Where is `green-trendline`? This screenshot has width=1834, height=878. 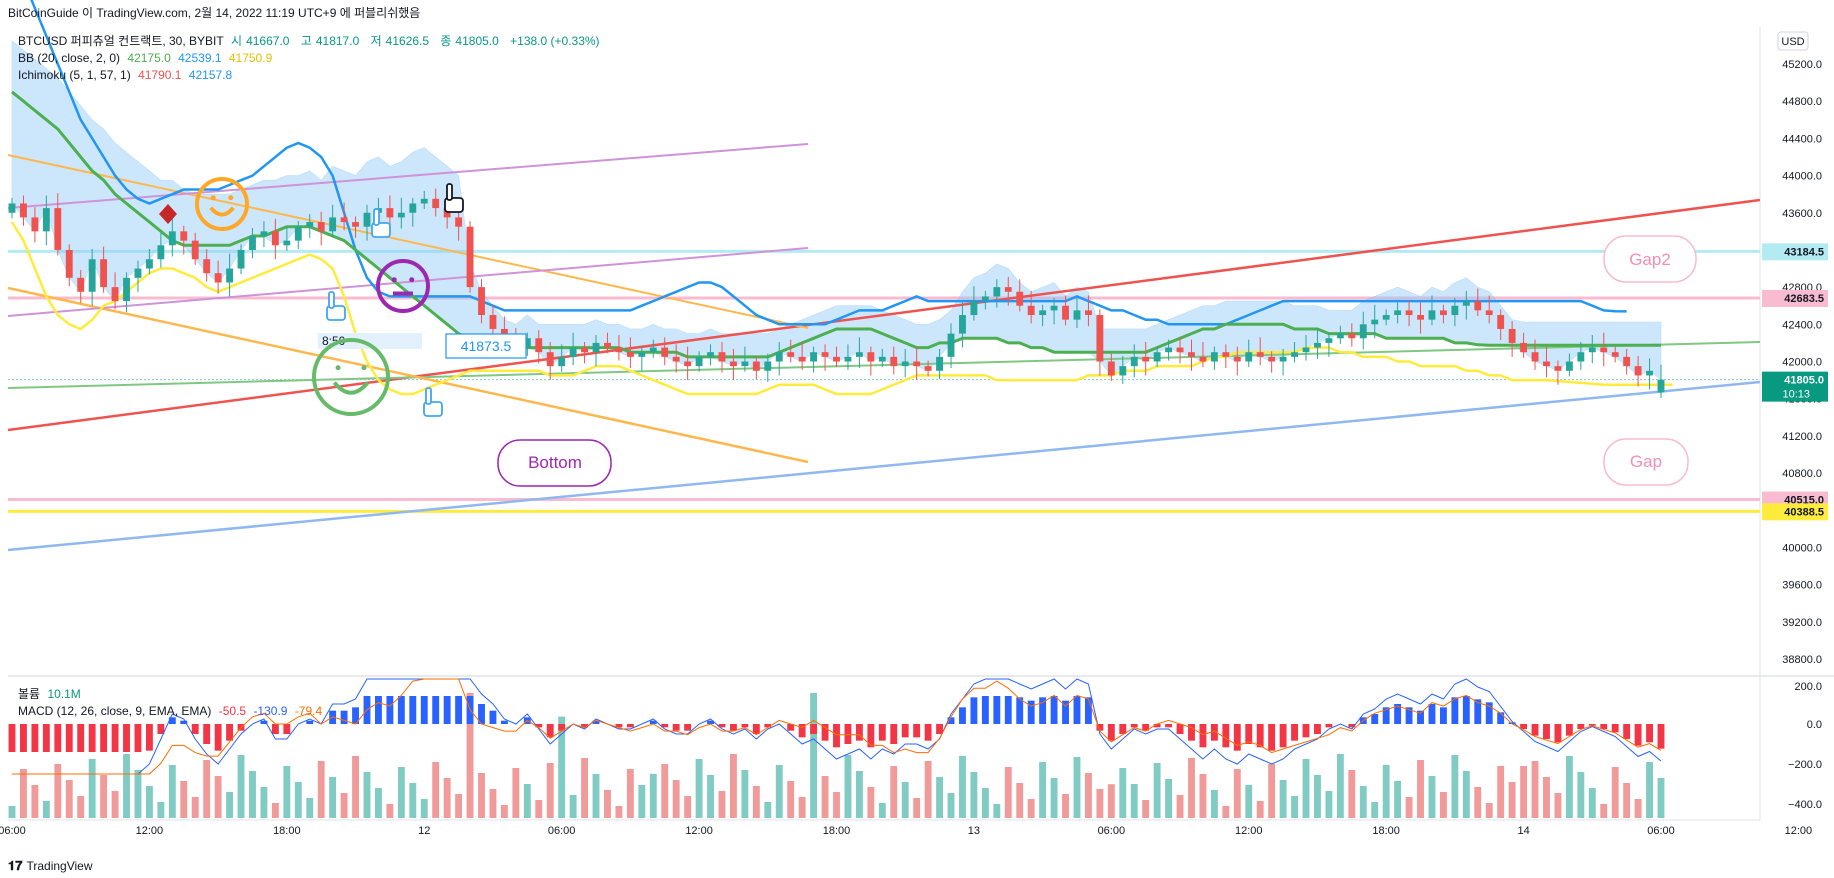 green-trendline is located at coordinates (884, 365).